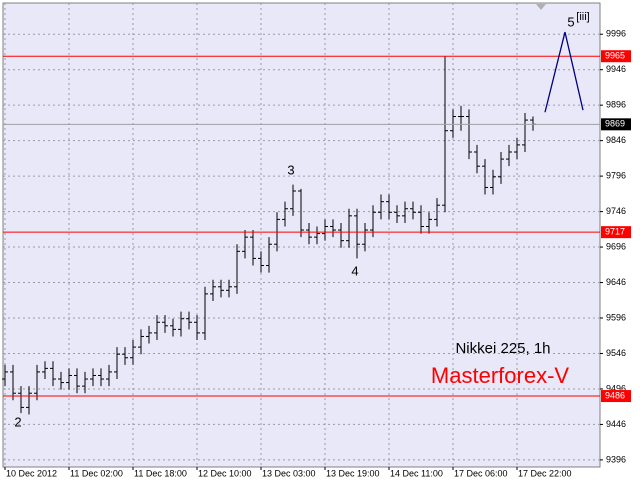 The width and height of the screenshot is (640, 480). What do you see at coordinates (616, 69) in the screenshot?
I see `y-tick-label: 9946` at bounding box center [616, 69].